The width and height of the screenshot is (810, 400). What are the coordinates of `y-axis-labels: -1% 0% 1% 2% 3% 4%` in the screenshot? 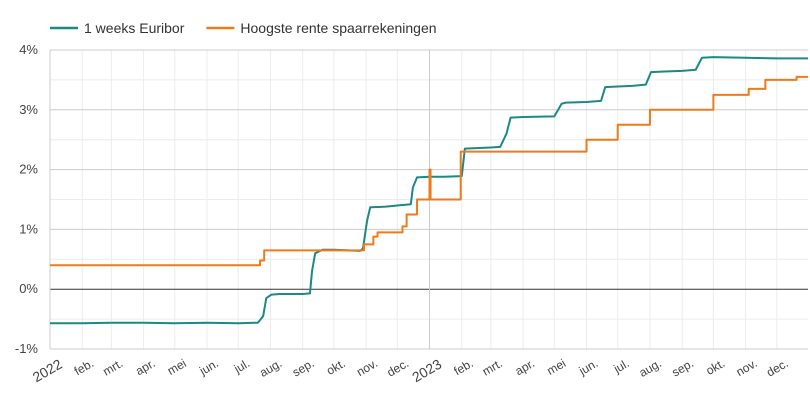 It's located at (27, 199).